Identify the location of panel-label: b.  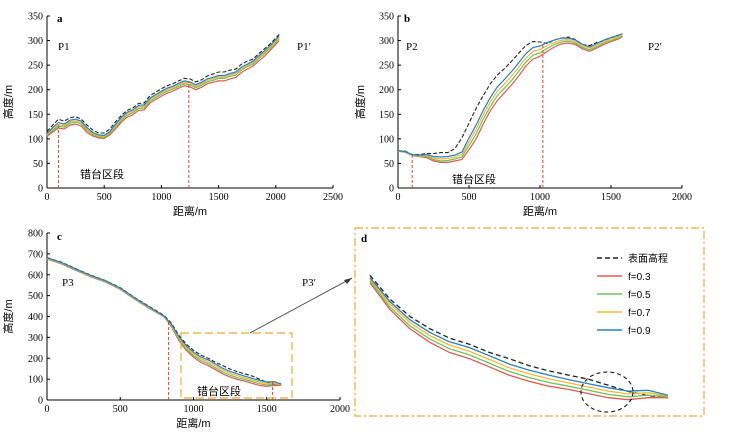
(407, 19).